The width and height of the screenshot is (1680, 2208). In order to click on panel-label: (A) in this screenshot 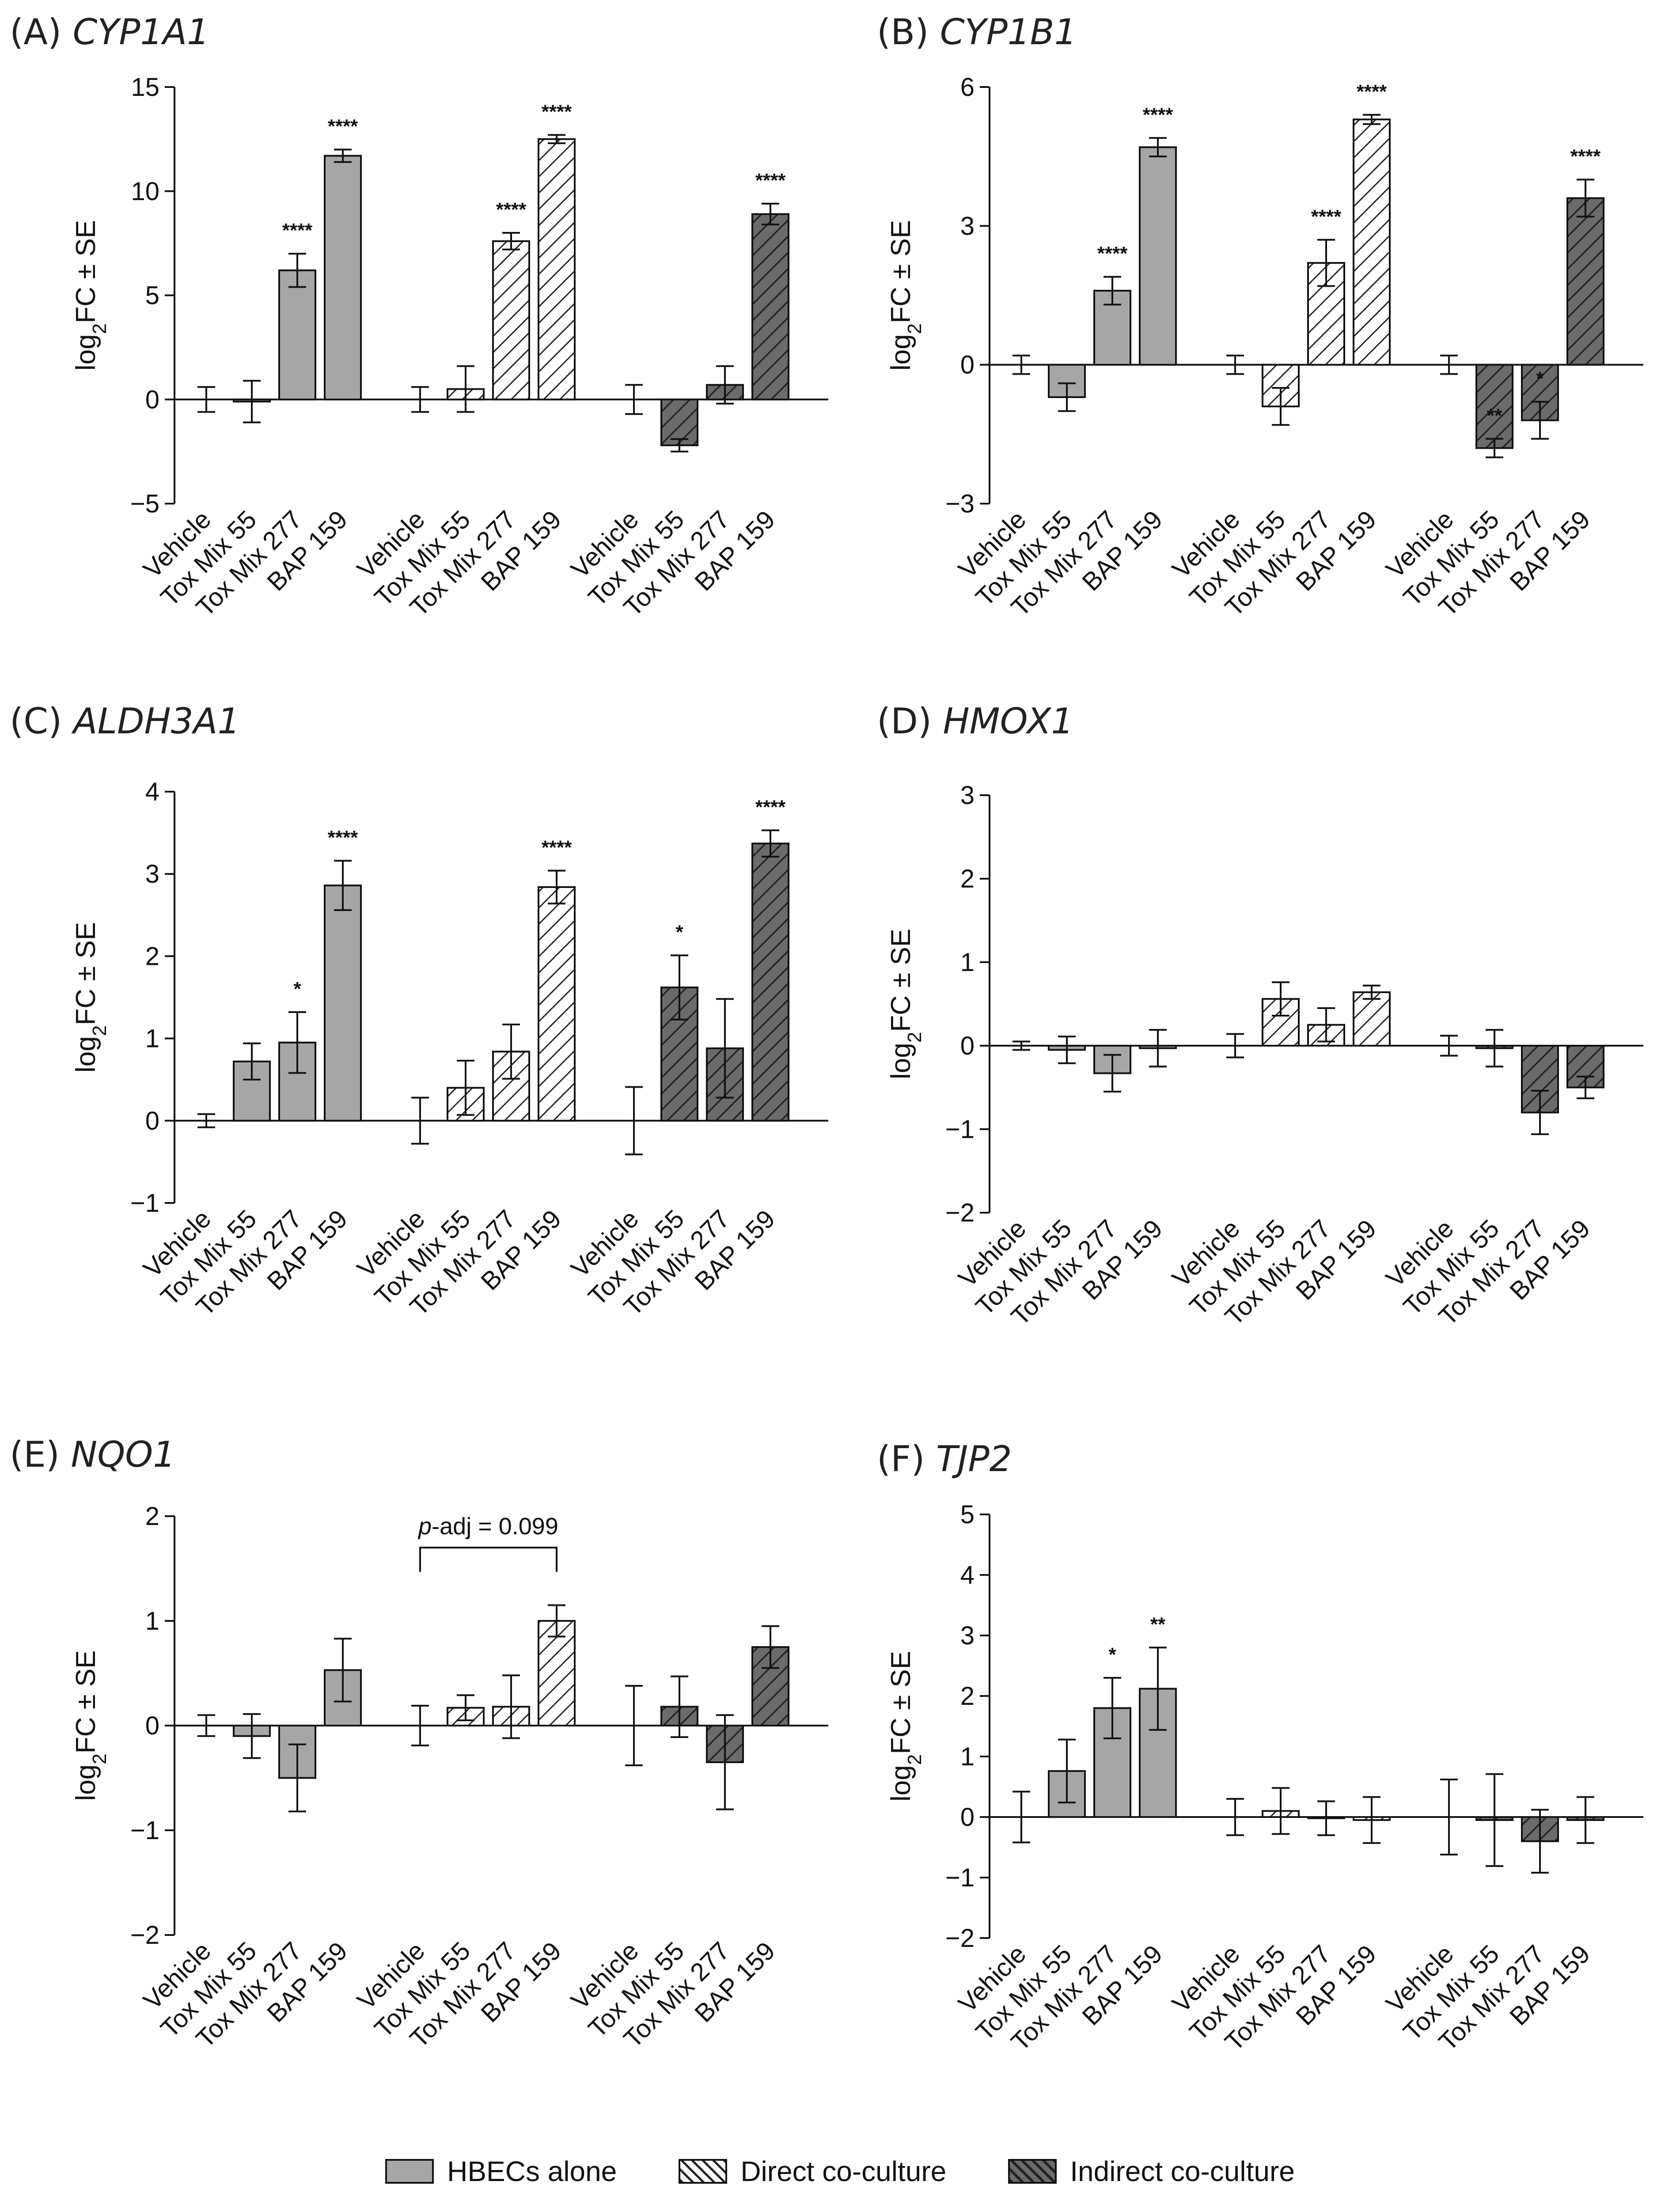, I will do `click(41, 32)`.